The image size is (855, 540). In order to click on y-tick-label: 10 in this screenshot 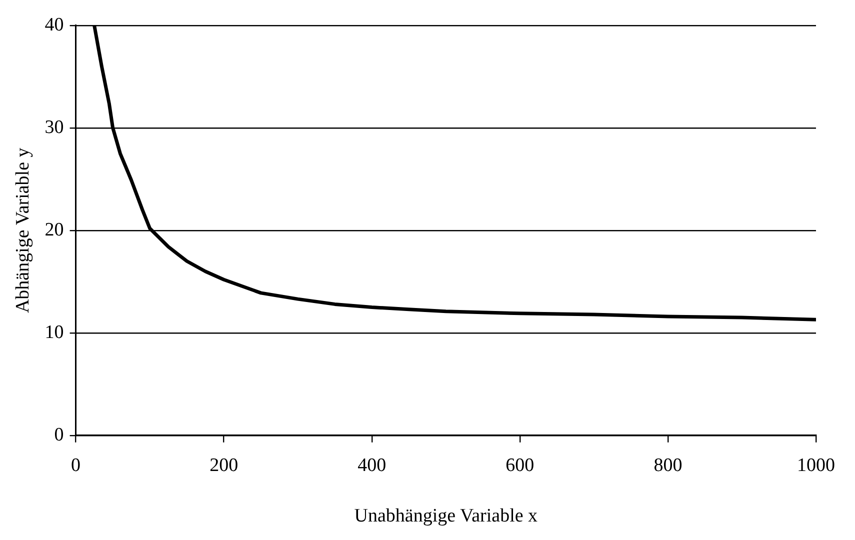, I will do `click(54, 332)`.